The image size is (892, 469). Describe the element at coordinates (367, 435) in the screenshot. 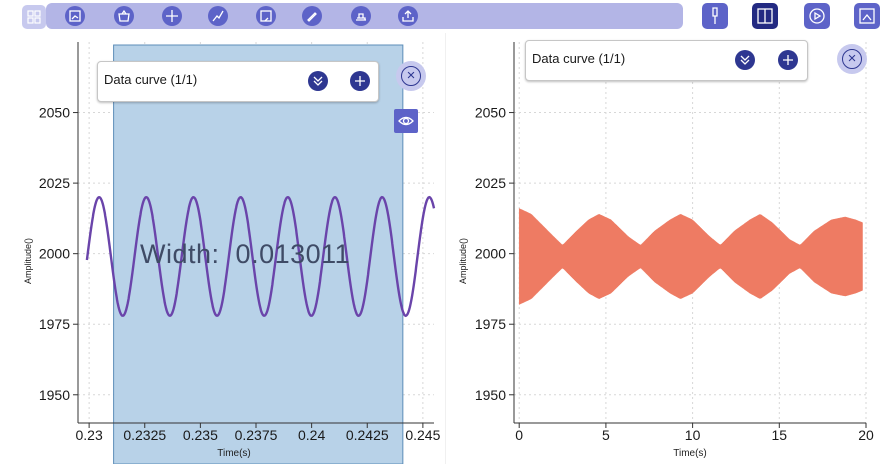

I see `x-tick-label: 0.2425` at that location.